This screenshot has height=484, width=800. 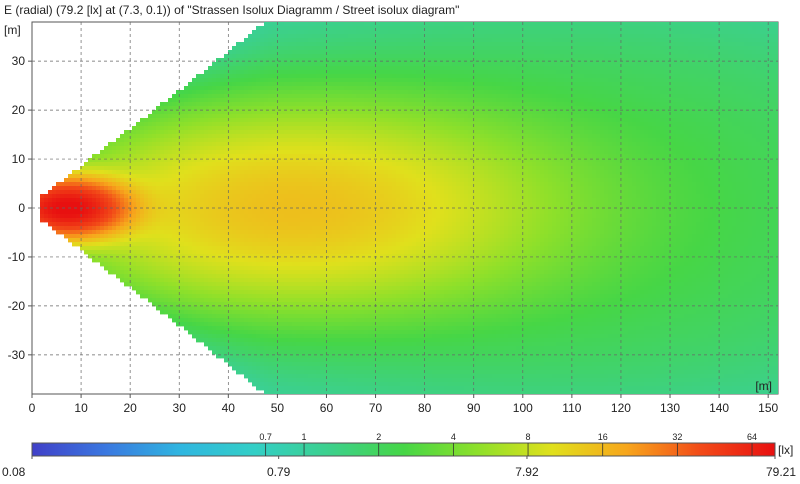 I want to click on y-tick-label: 30, so click(x=19, y=61).